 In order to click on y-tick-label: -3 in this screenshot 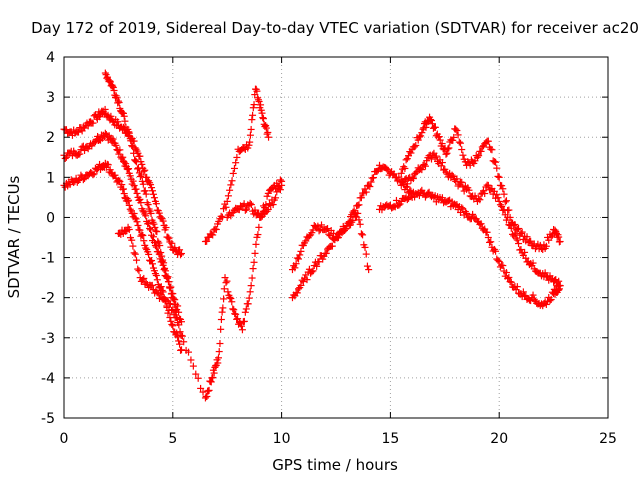, I will do `click(48, 339)`.